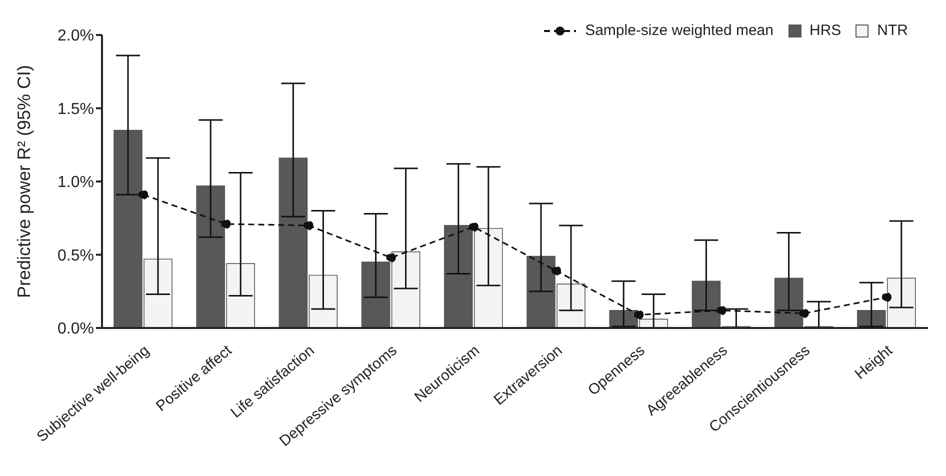 The width and height of the screenshot is (946, 476). I want to click on legend-label: NTR, so click(892, 30).